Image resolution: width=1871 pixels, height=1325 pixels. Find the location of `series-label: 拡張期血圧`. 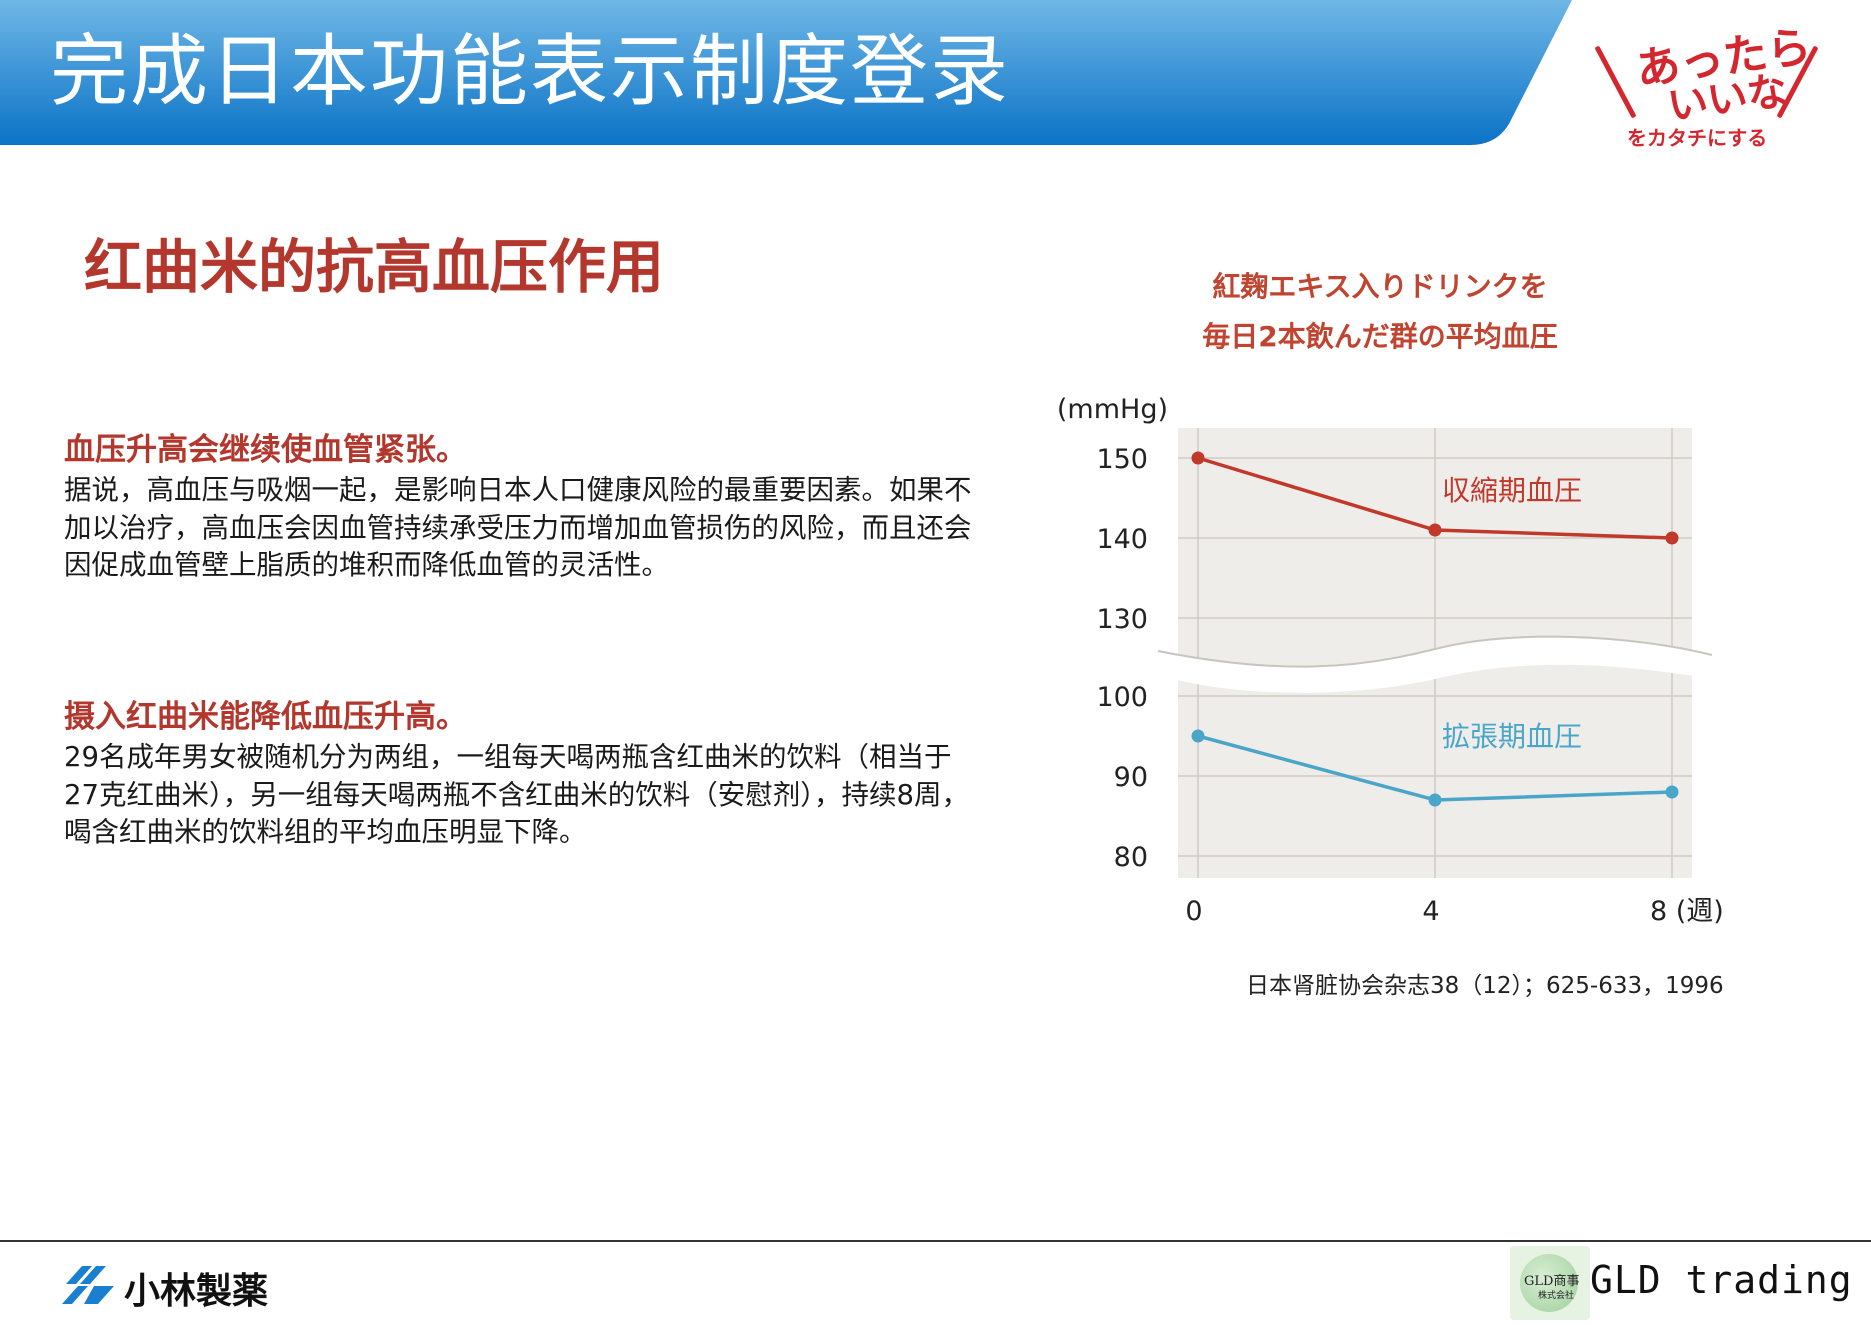

series-label: 拡張期血圧 is located at coordinates (1512, 736).